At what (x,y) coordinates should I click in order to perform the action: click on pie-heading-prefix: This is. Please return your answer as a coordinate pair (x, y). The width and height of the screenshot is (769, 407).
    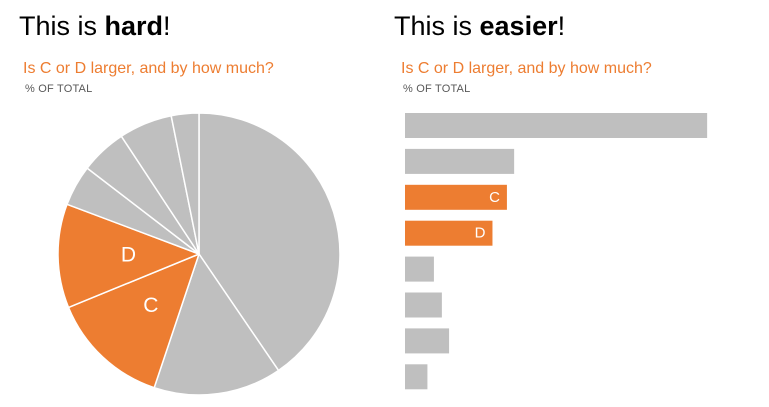
    Looking at the image, I should click on (62, 26).